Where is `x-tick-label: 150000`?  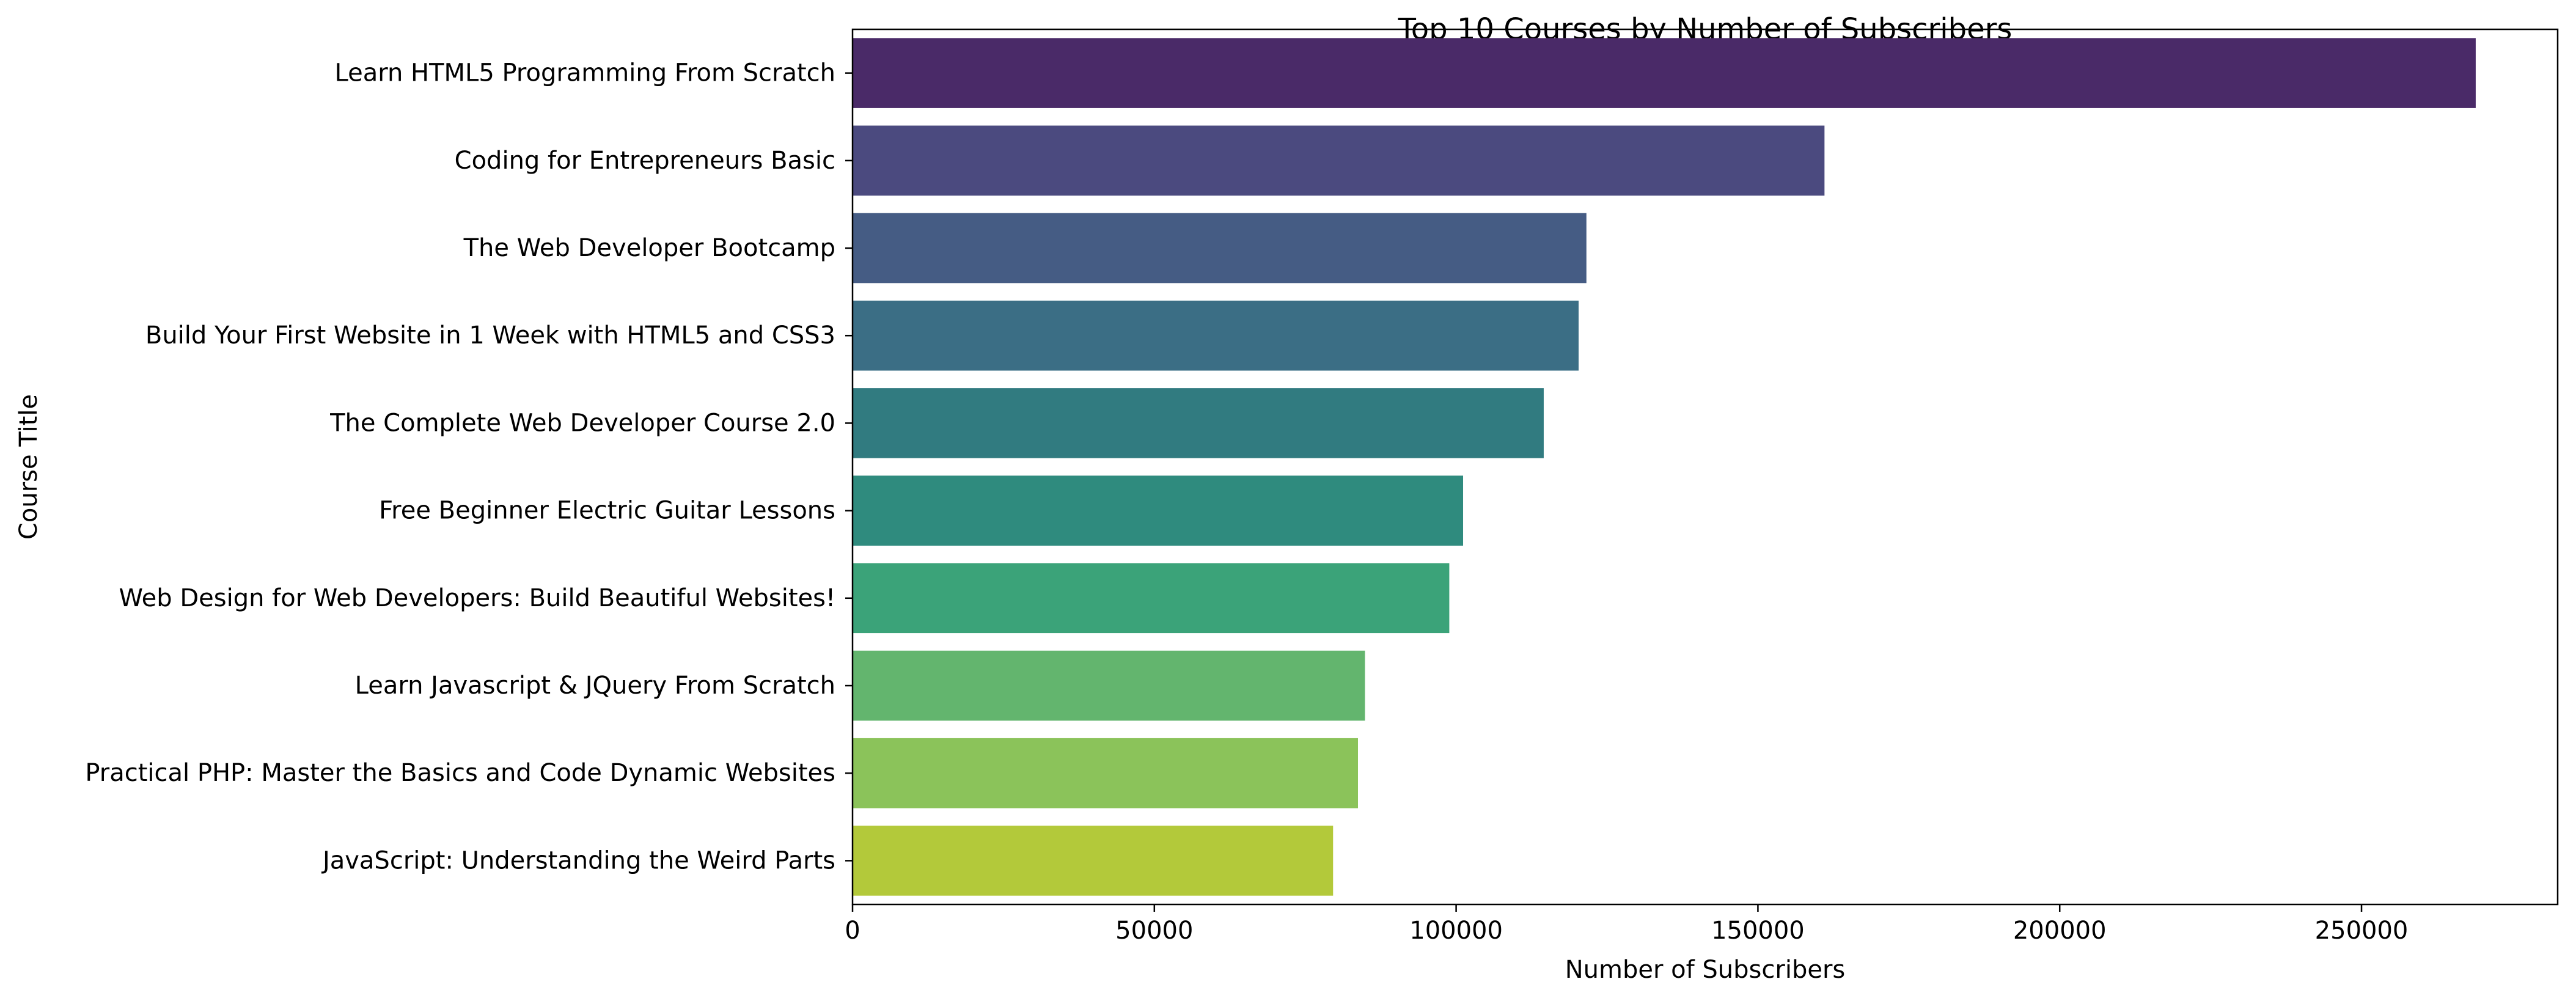 x-tick-label: 150000 is located at coordinates (1758, 931).